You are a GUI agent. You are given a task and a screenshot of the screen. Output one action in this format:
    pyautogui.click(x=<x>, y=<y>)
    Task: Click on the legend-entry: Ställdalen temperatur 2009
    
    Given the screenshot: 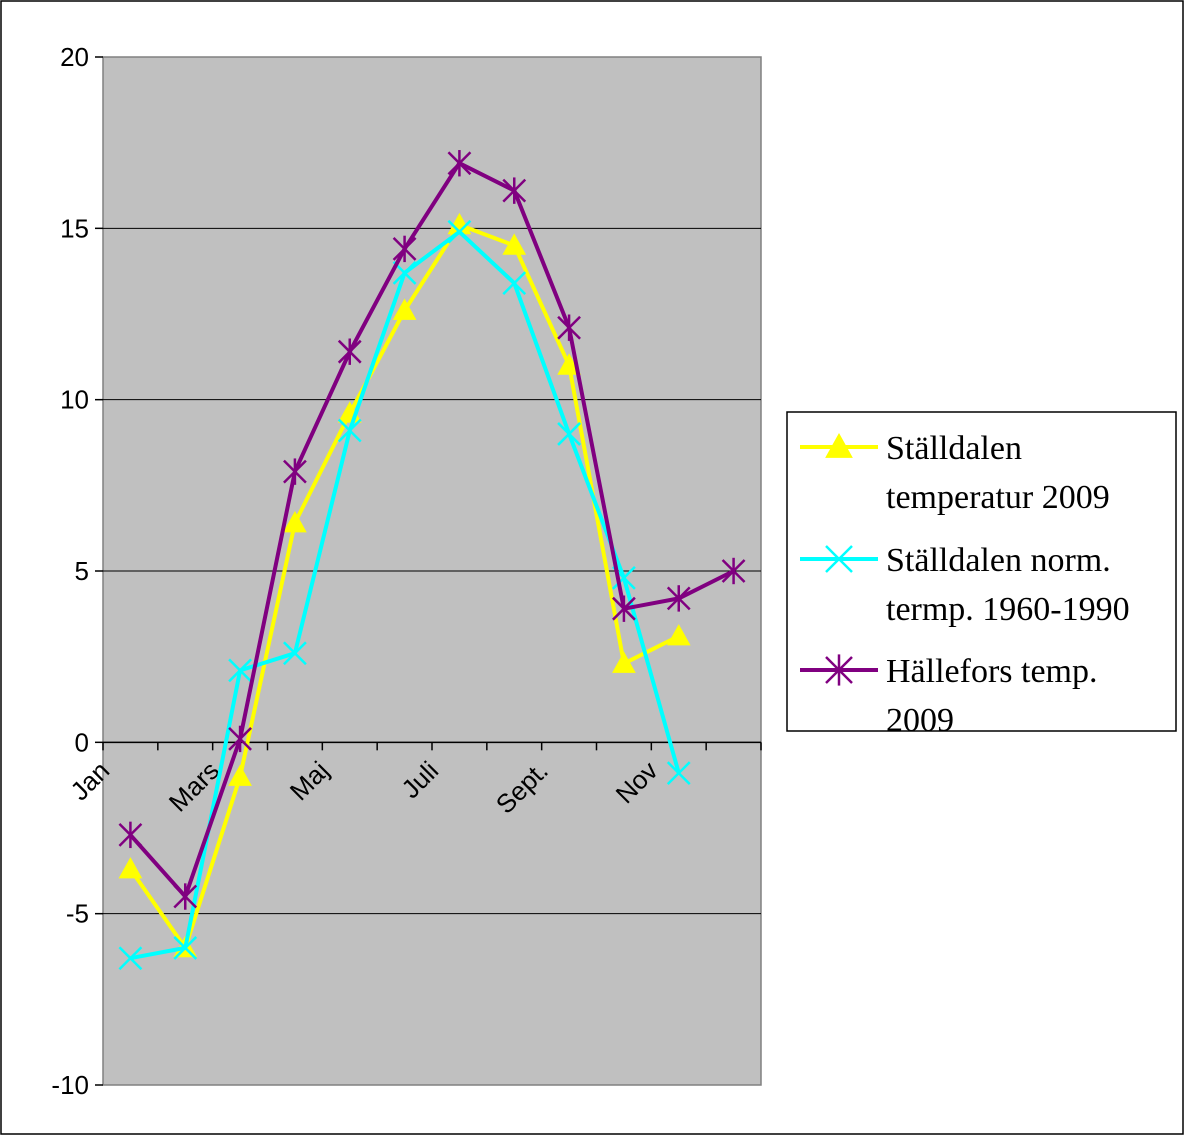 What is the action you would take?
    pyautogui.click(x=955, y=473)
    